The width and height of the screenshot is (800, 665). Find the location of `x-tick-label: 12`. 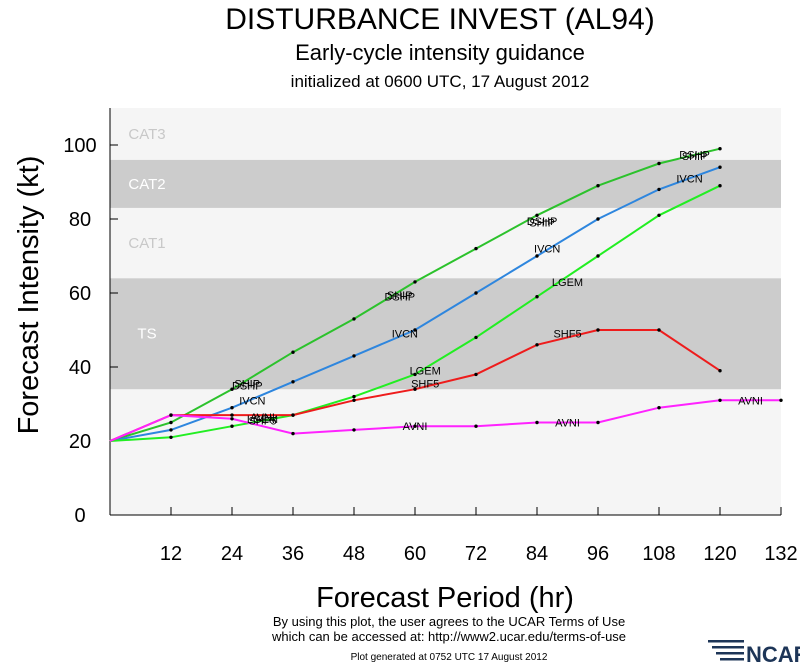

x-tick-label: 12 is located at coordinates (171, 554).